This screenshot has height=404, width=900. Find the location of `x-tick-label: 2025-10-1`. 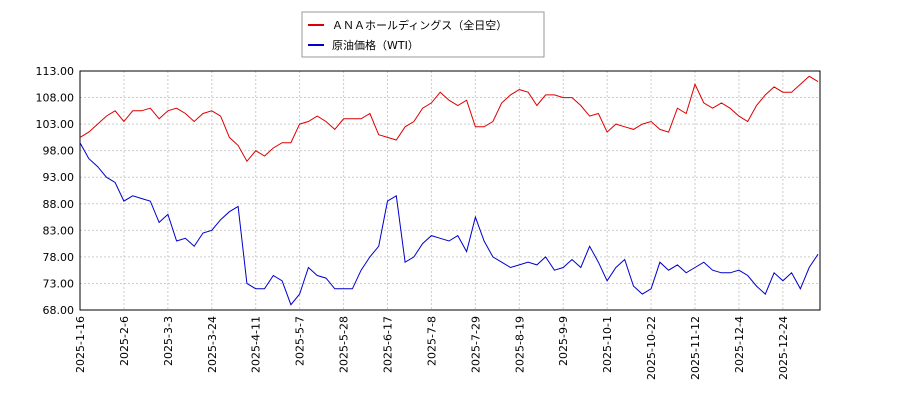

x-tick-label: 2025-10-1 is located at coordinates (607, 344).